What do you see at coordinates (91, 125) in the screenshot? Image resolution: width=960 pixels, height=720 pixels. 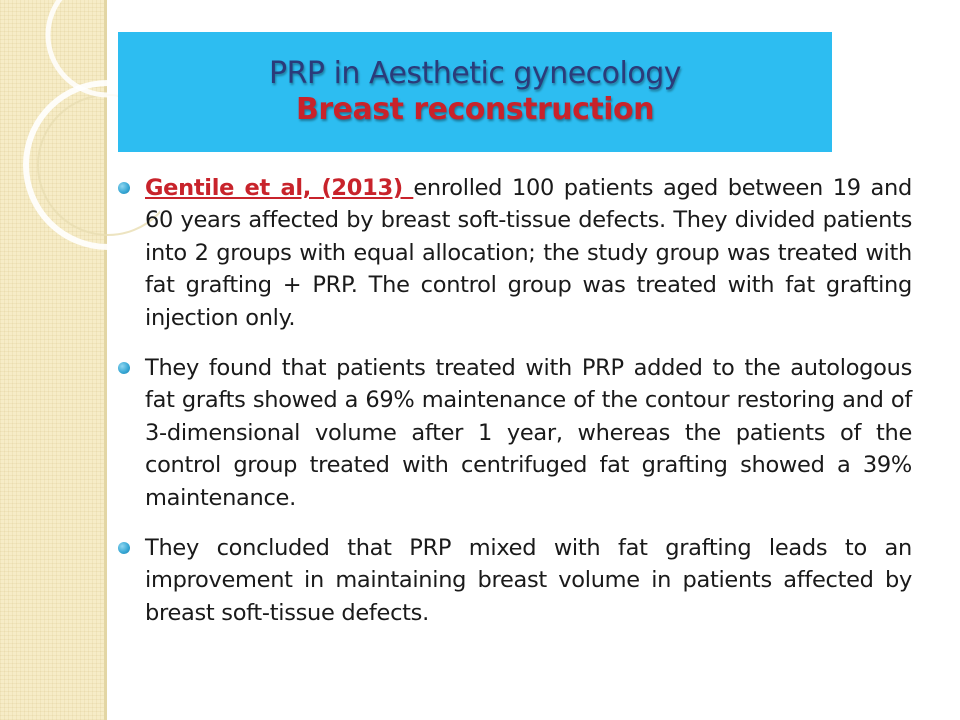 I see `decorative-circles` at bounding box center [91, 125].